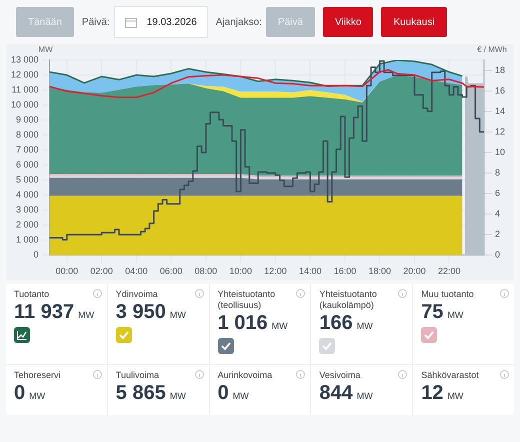 Image resolution: width=520 pixels, height=442 pixels. I want to click on text: Kuukausi, so click(414, 22).